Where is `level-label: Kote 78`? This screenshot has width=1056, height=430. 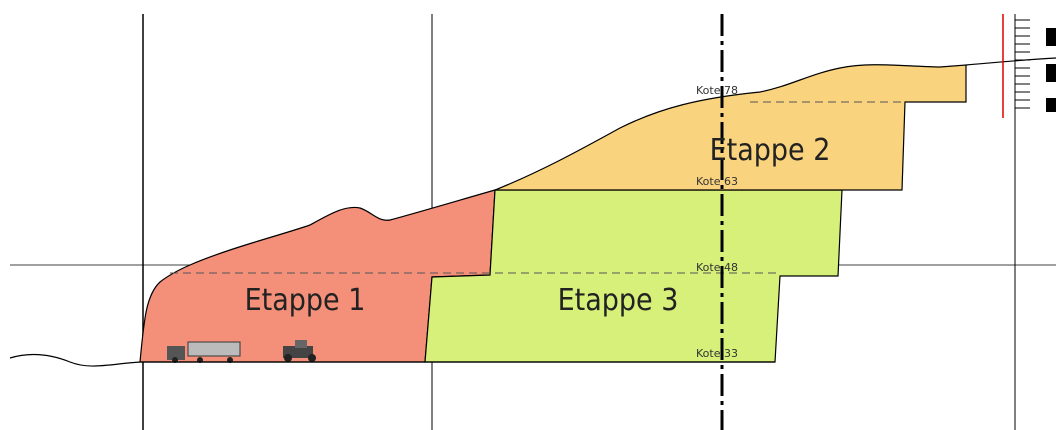
level-label: Kote 78 is located at coordinates (717, 90).